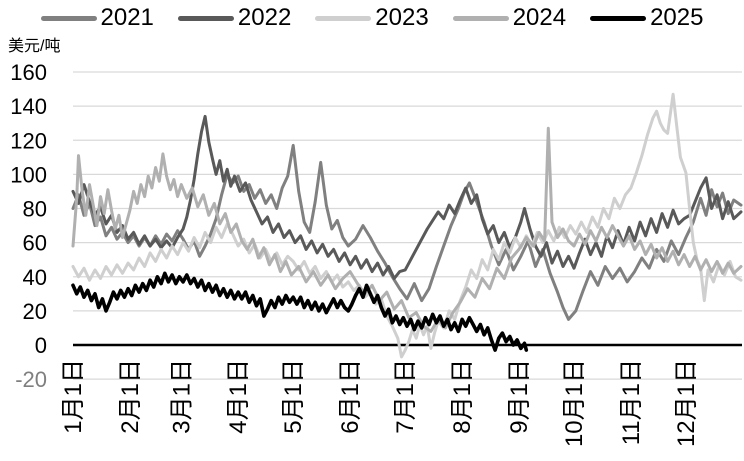 This screenshot has width=744, height=461. What do you see at coordinates (300, 311) in the screenshot?
I see `series-line-2025` at bounding box center [300, 311].